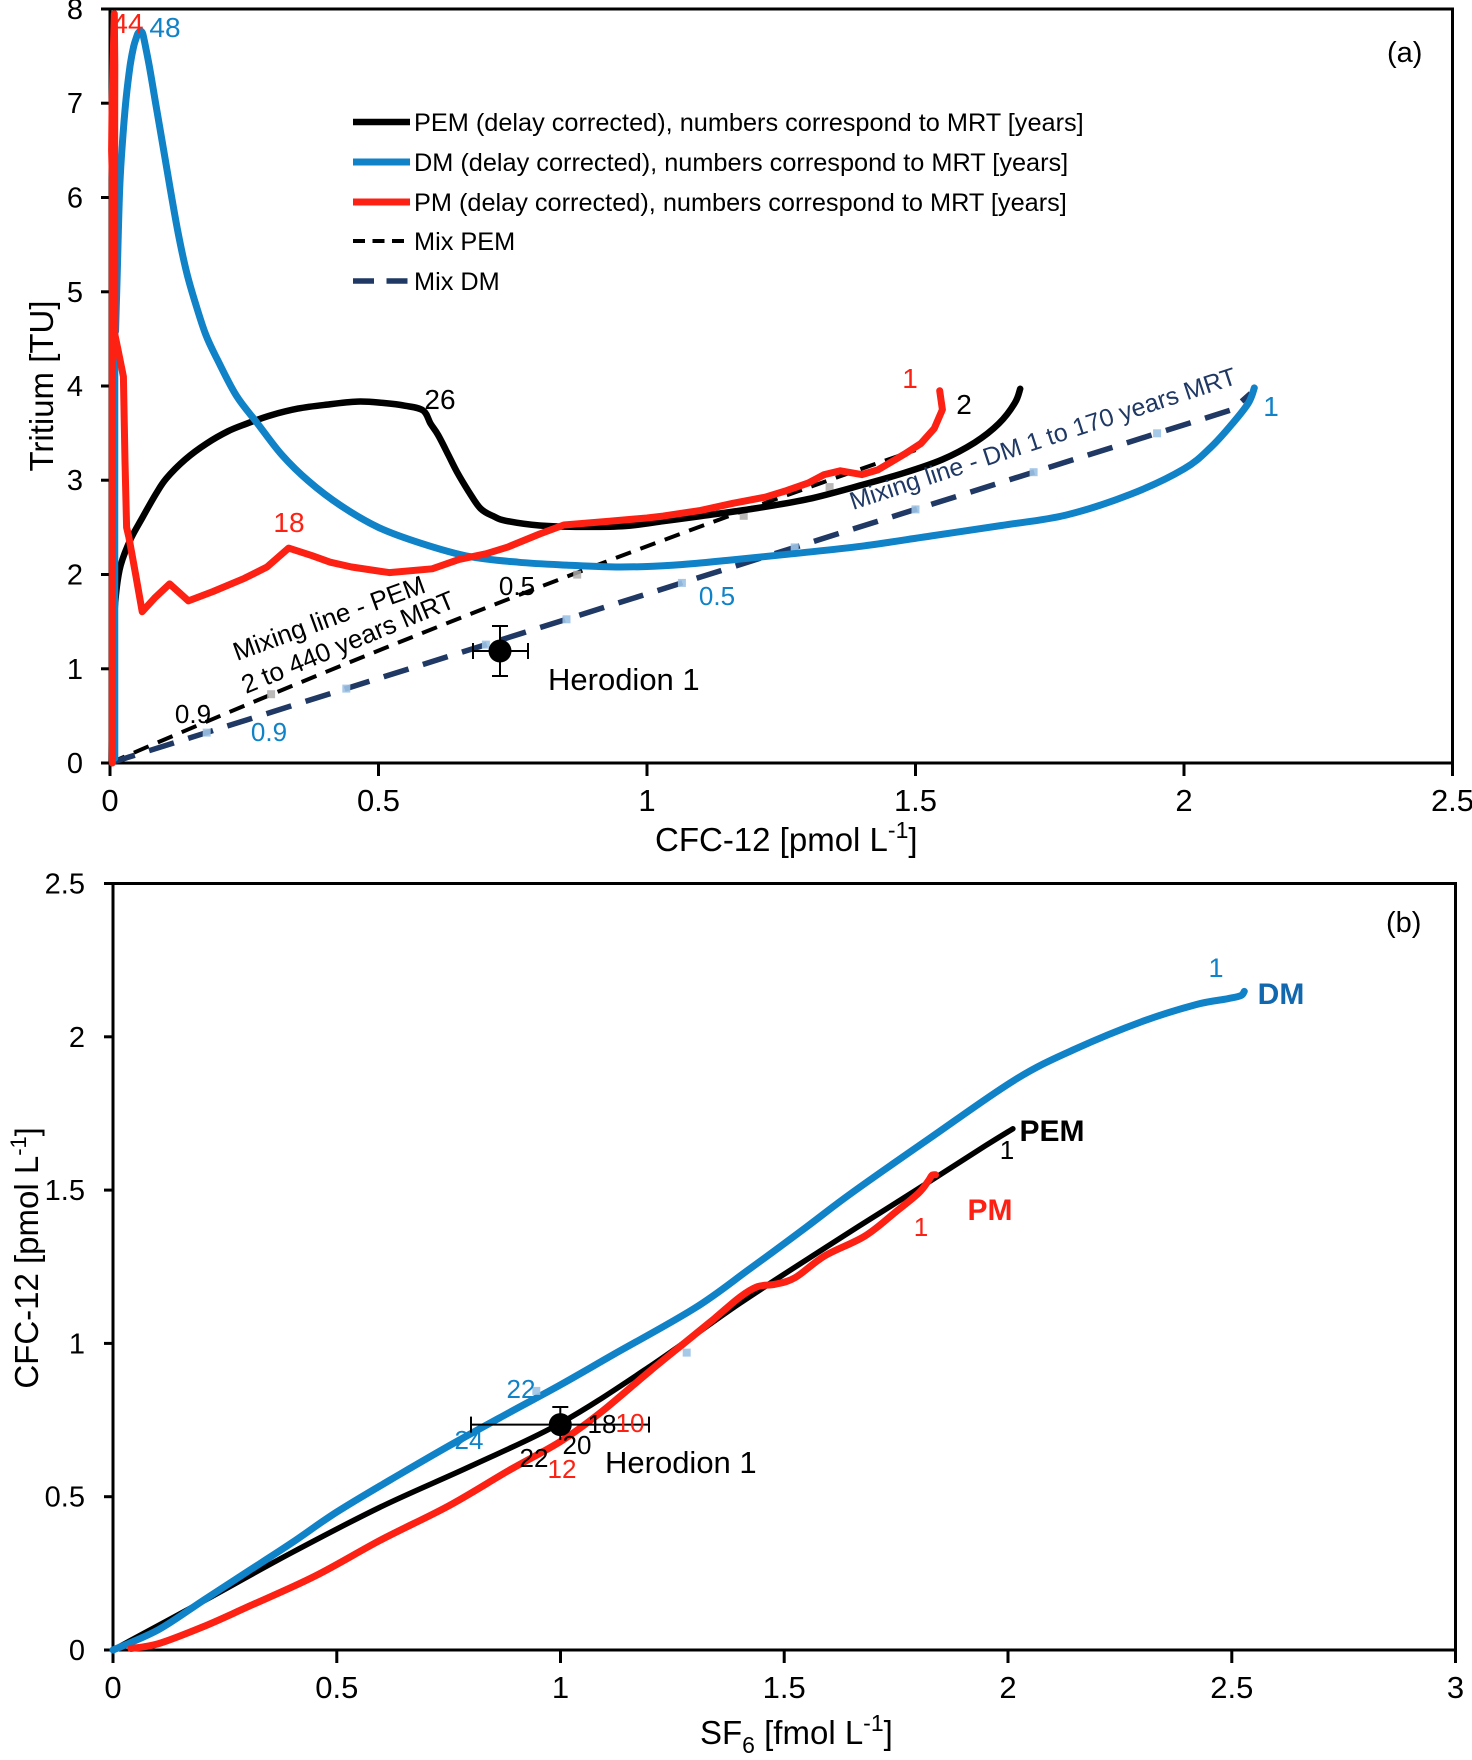 The image size is (1472, 1760). Describe the element at coordinates (457, 282) in the screenshot. I see `svg-text: Mix DM` at that location.